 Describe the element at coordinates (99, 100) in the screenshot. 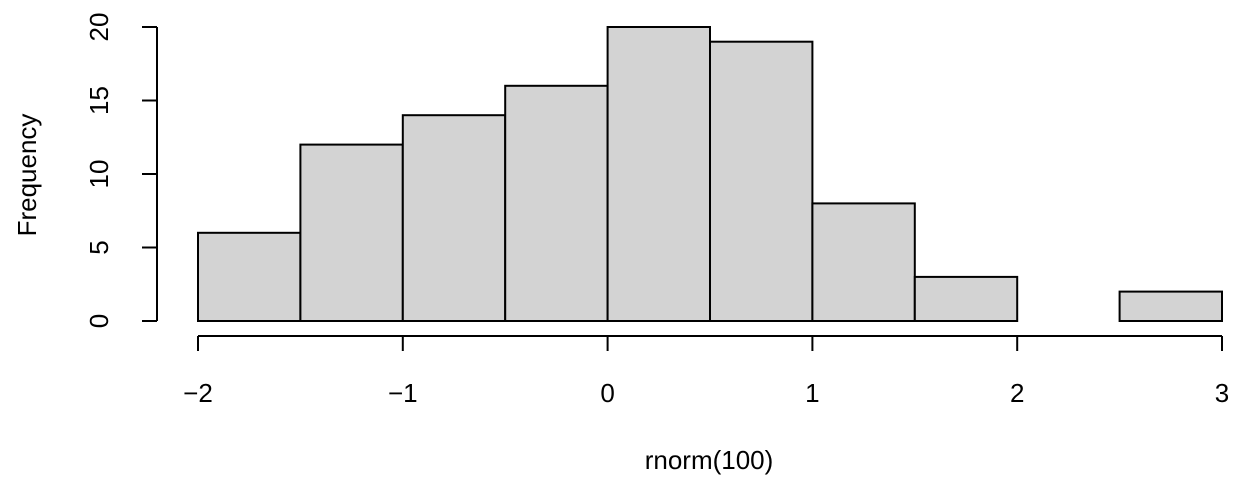

I see `y-tick-label: 15` at that location.